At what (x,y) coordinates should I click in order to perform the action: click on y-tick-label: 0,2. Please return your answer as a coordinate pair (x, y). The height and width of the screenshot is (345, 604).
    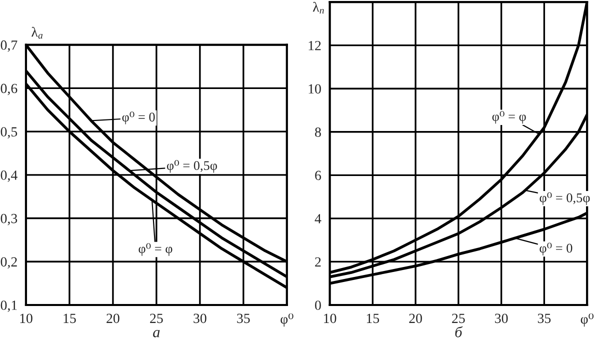
    Looking at the image, I should click on (8, 263).